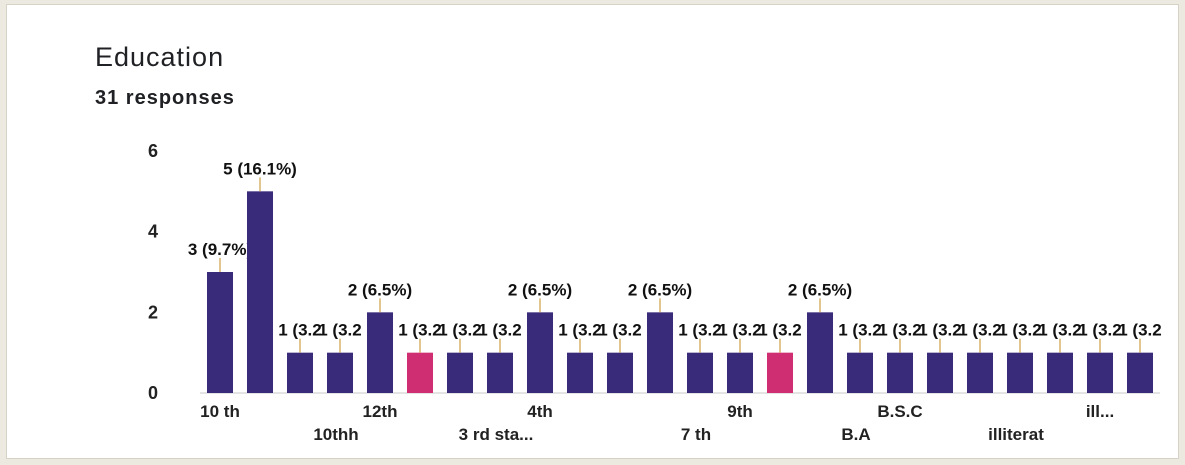  Describe the element at coordinates (855, 434) in the screenshot. I see `x-category-label: B.A` at that location.